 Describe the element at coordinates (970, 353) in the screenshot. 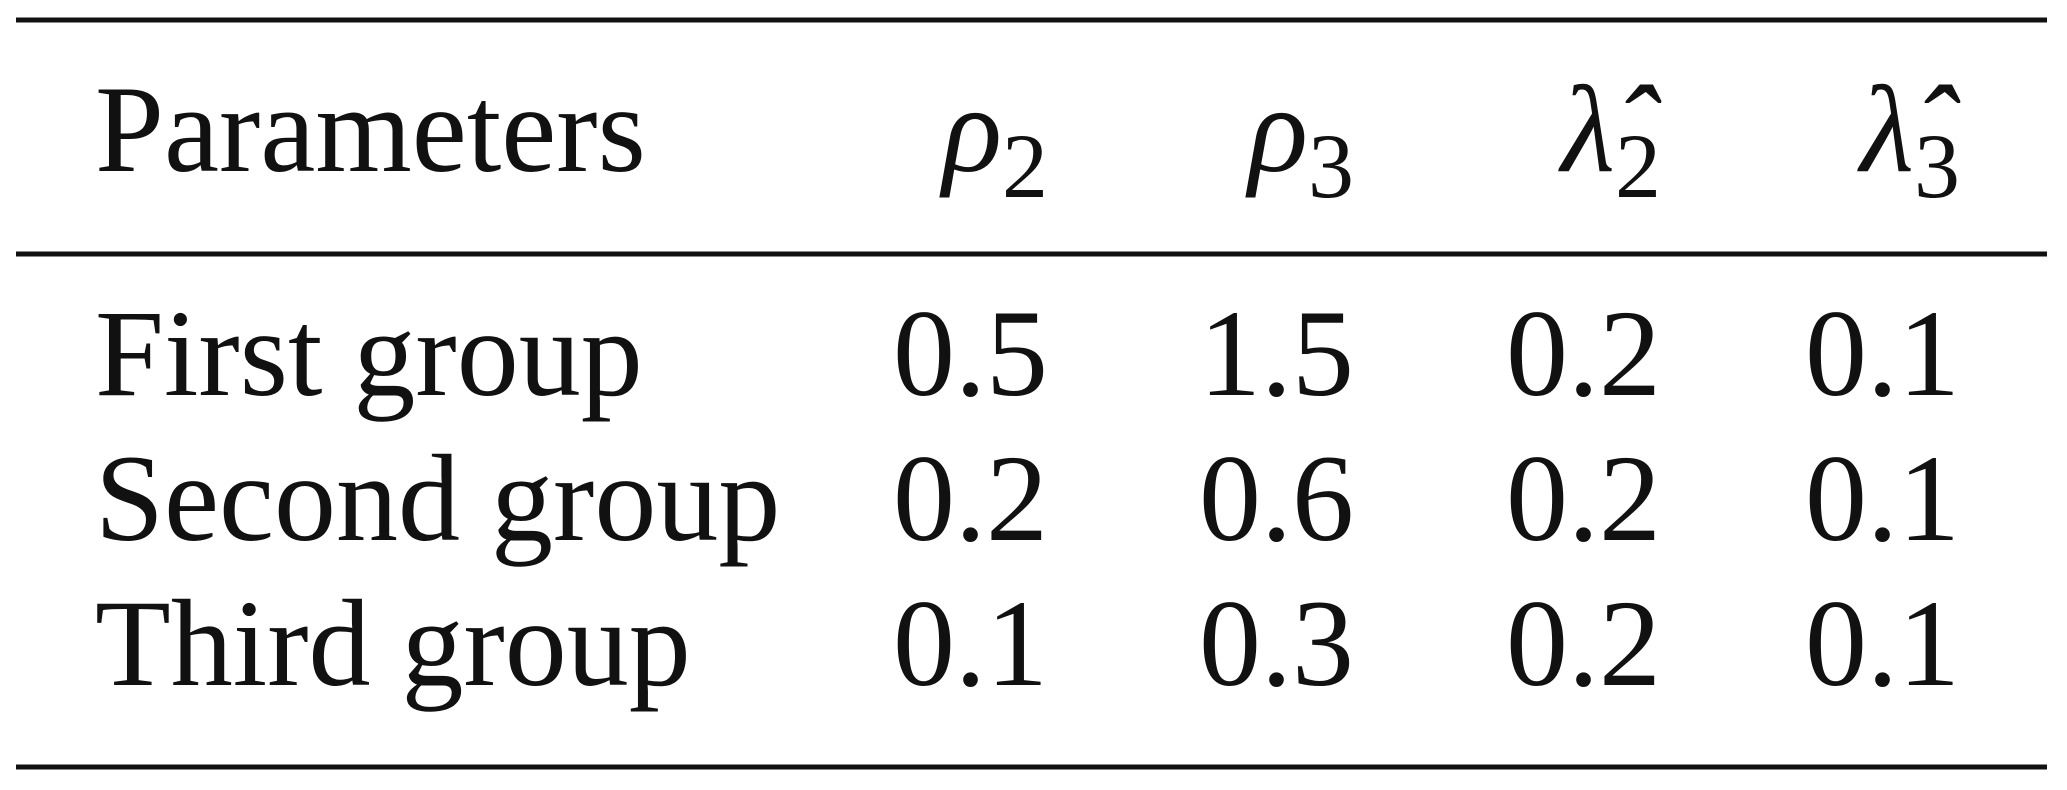

I see `cell-value: 0.5` at that location.